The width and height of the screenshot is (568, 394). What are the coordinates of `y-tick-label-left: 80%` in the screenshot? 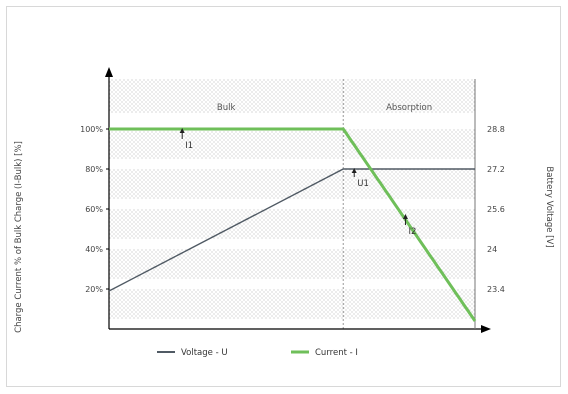 It's located at (94, 169).